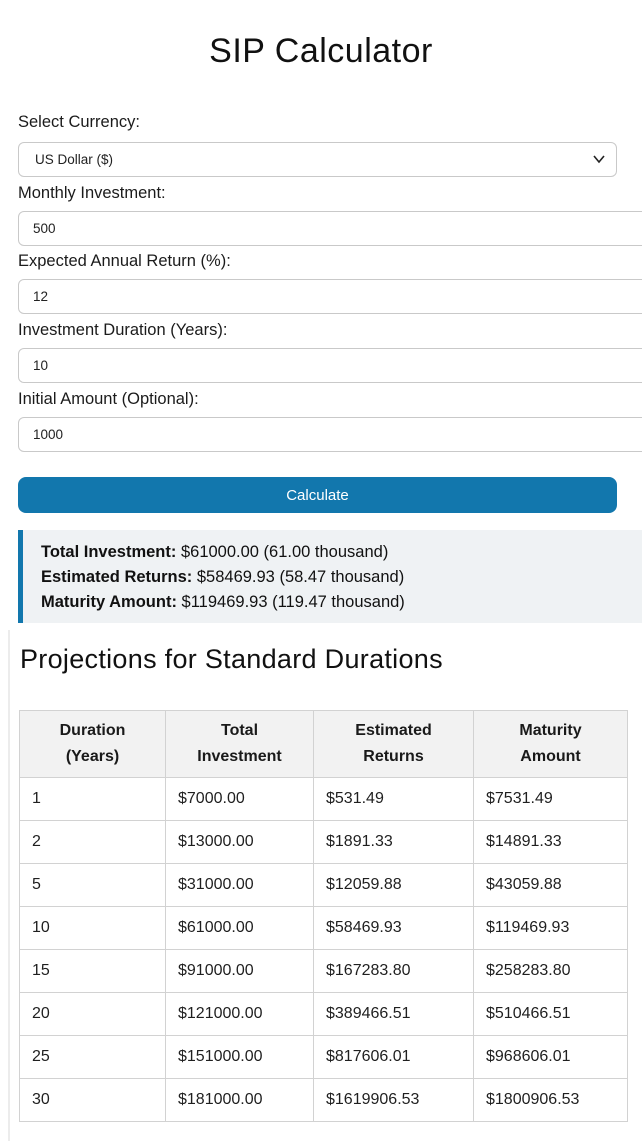 The image size is (642, 1141). I want to click on table-cell: $13000.00, so click(239, 842).